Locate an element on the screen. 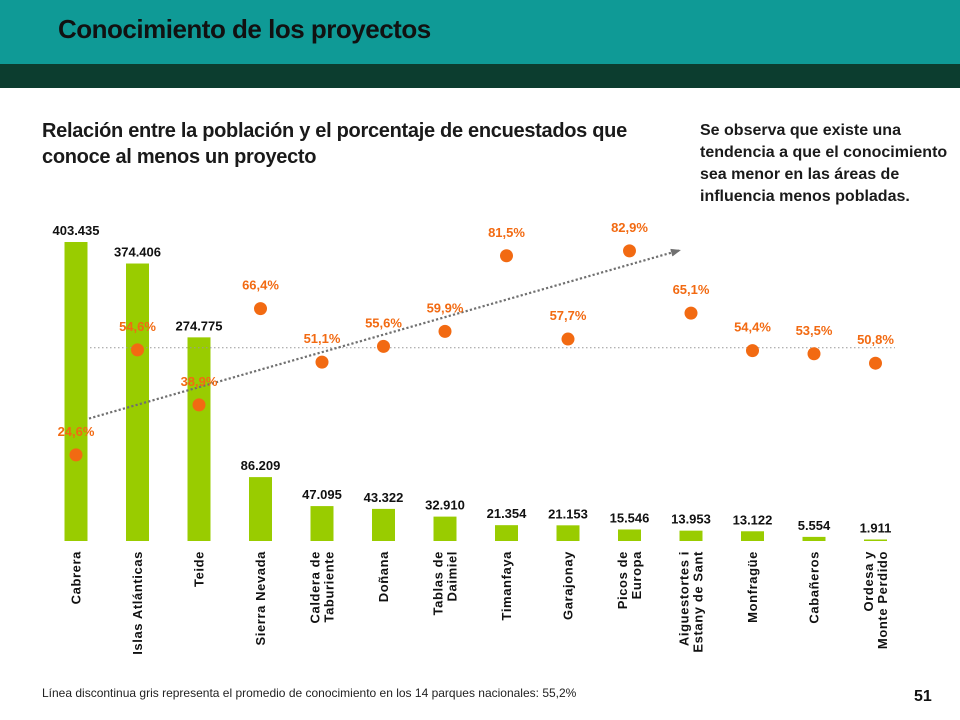  svg-text: Doñana is located at coordinates (383, 576).